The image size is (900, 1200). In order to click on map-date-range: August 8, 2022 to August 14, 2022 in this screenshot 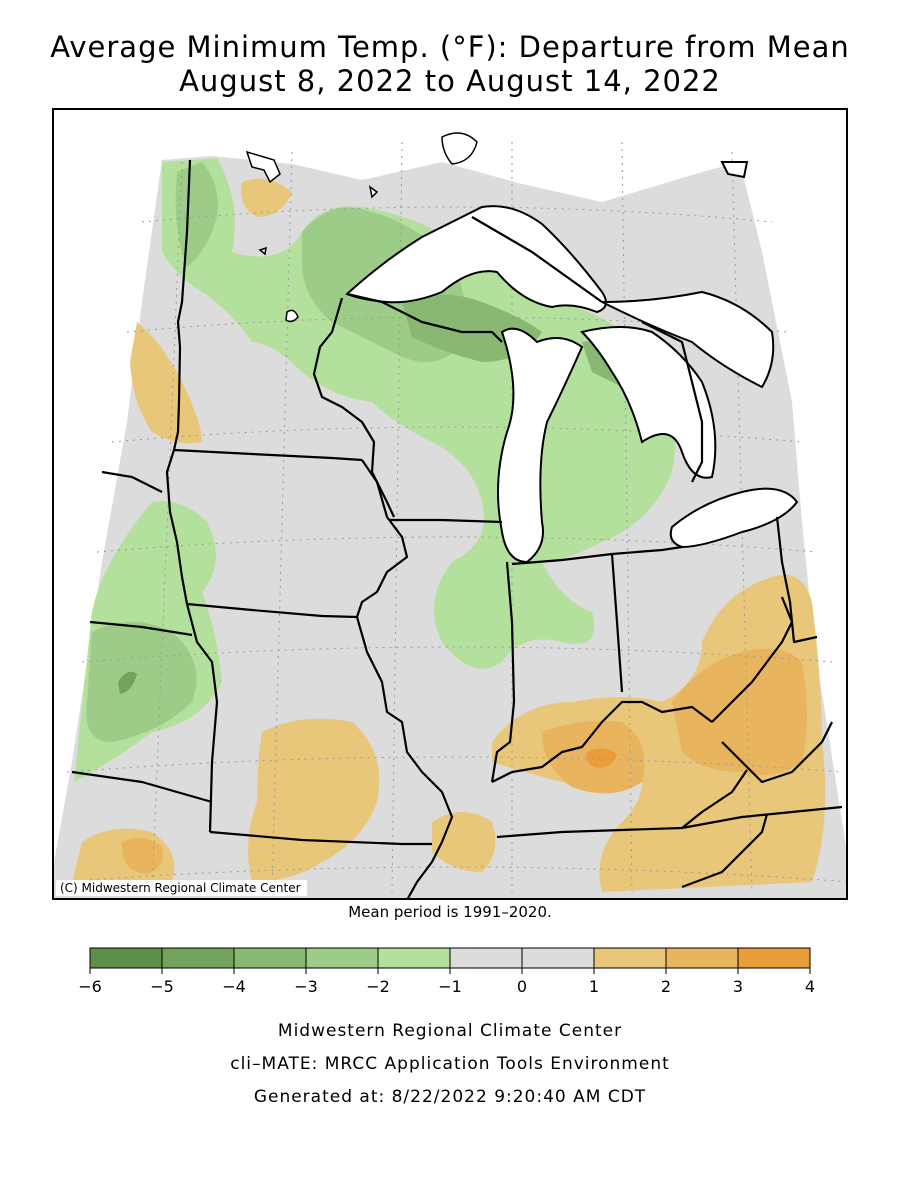, I will do `click(450, 81)`.